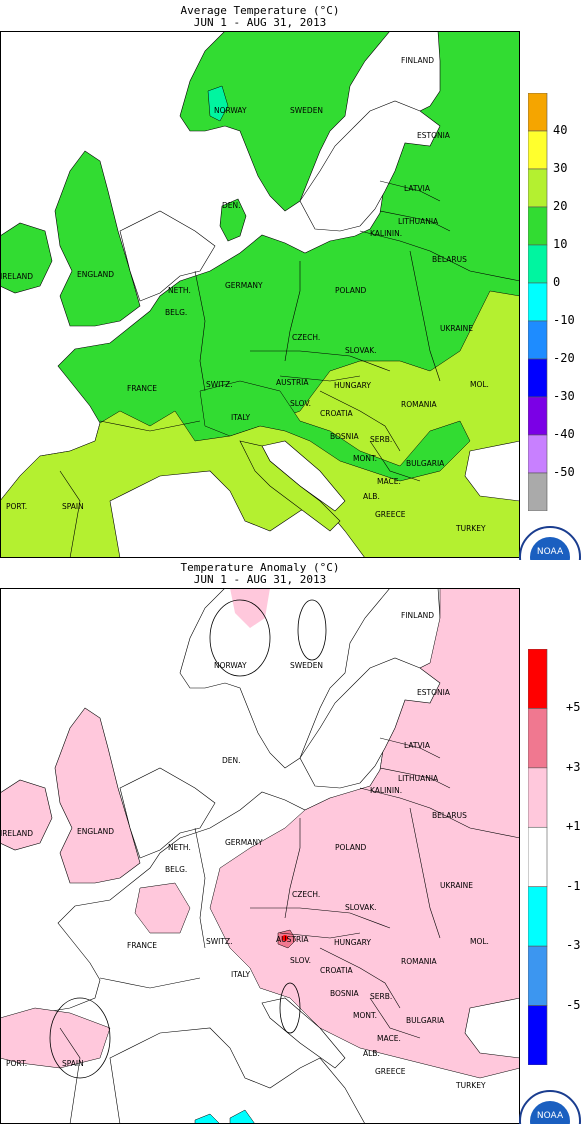 Image resolution: width=585 pixels, height=1124 pixels. What do you see at coordinates (16, 276) in the screenshot?
I see `label-ireland: IRELAND` at bounding box center [16, 276].